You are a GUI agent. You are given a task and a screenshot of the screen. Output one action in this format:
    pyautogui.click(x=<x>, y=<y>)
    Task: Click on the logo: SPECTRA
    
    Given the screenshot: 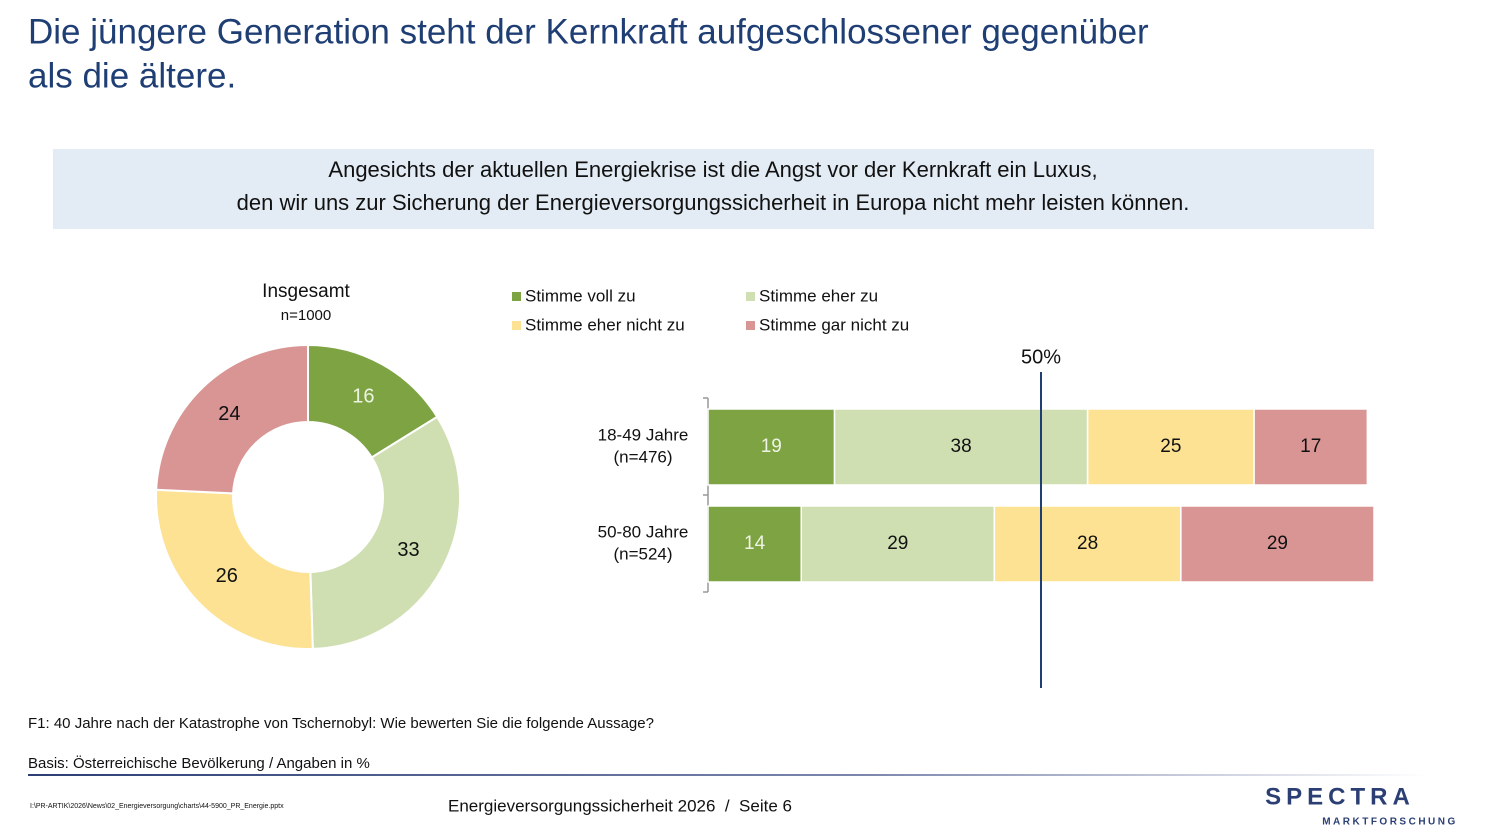 What is the action you would take?
    pyautogui.click(x=1340, y=796)
    